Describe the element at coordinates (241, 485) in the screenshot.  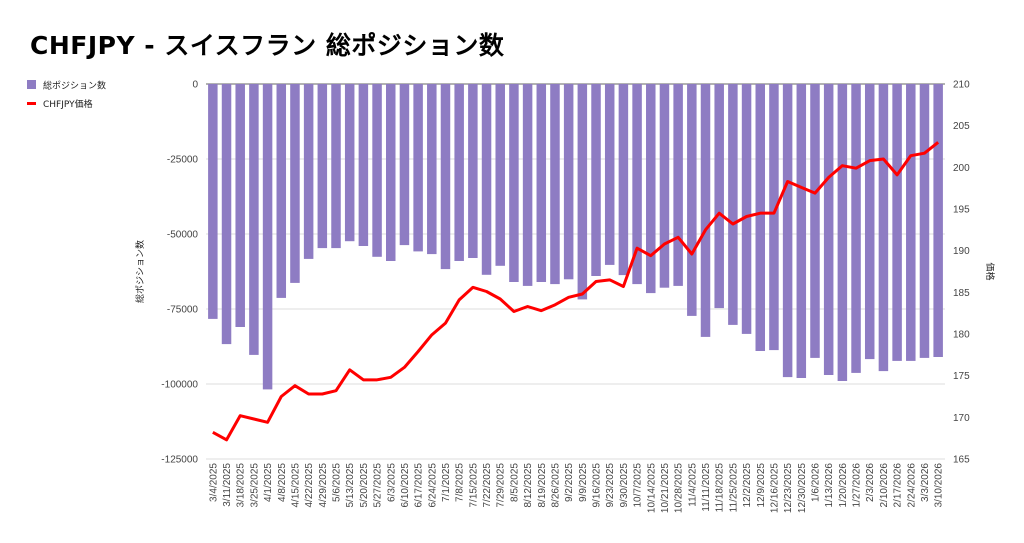
I see `x-tick-label: 3/18/2025` at that location.